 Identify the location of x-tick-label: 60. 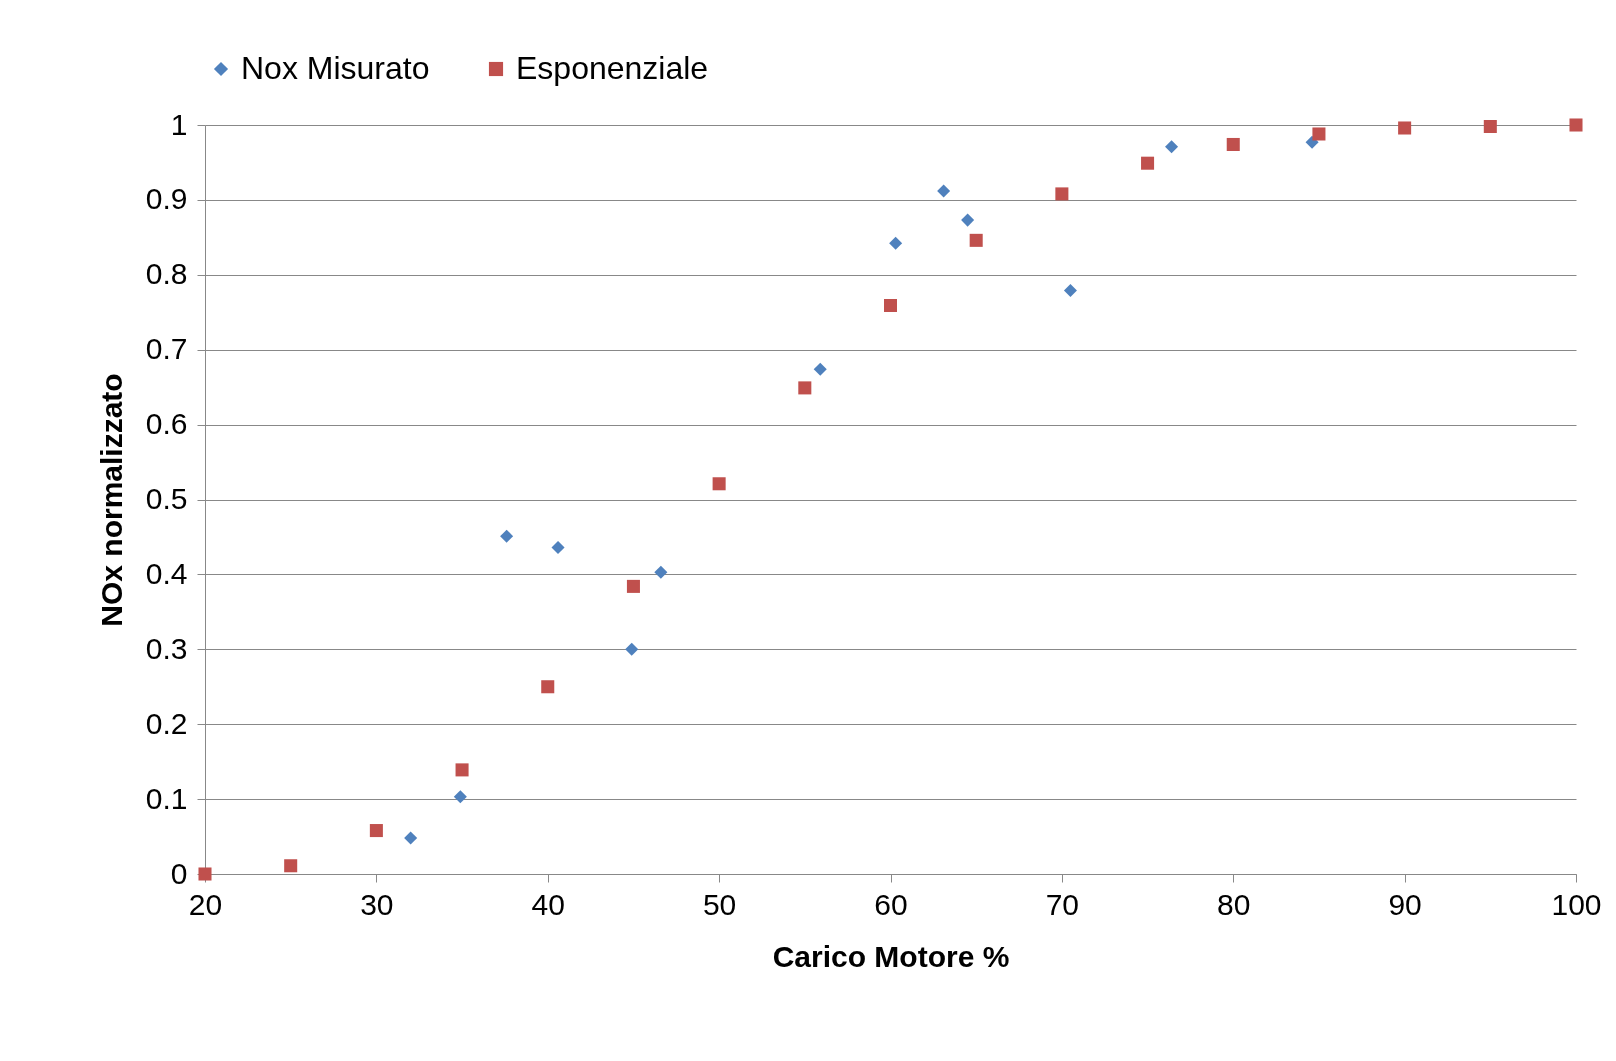
(891, 904).